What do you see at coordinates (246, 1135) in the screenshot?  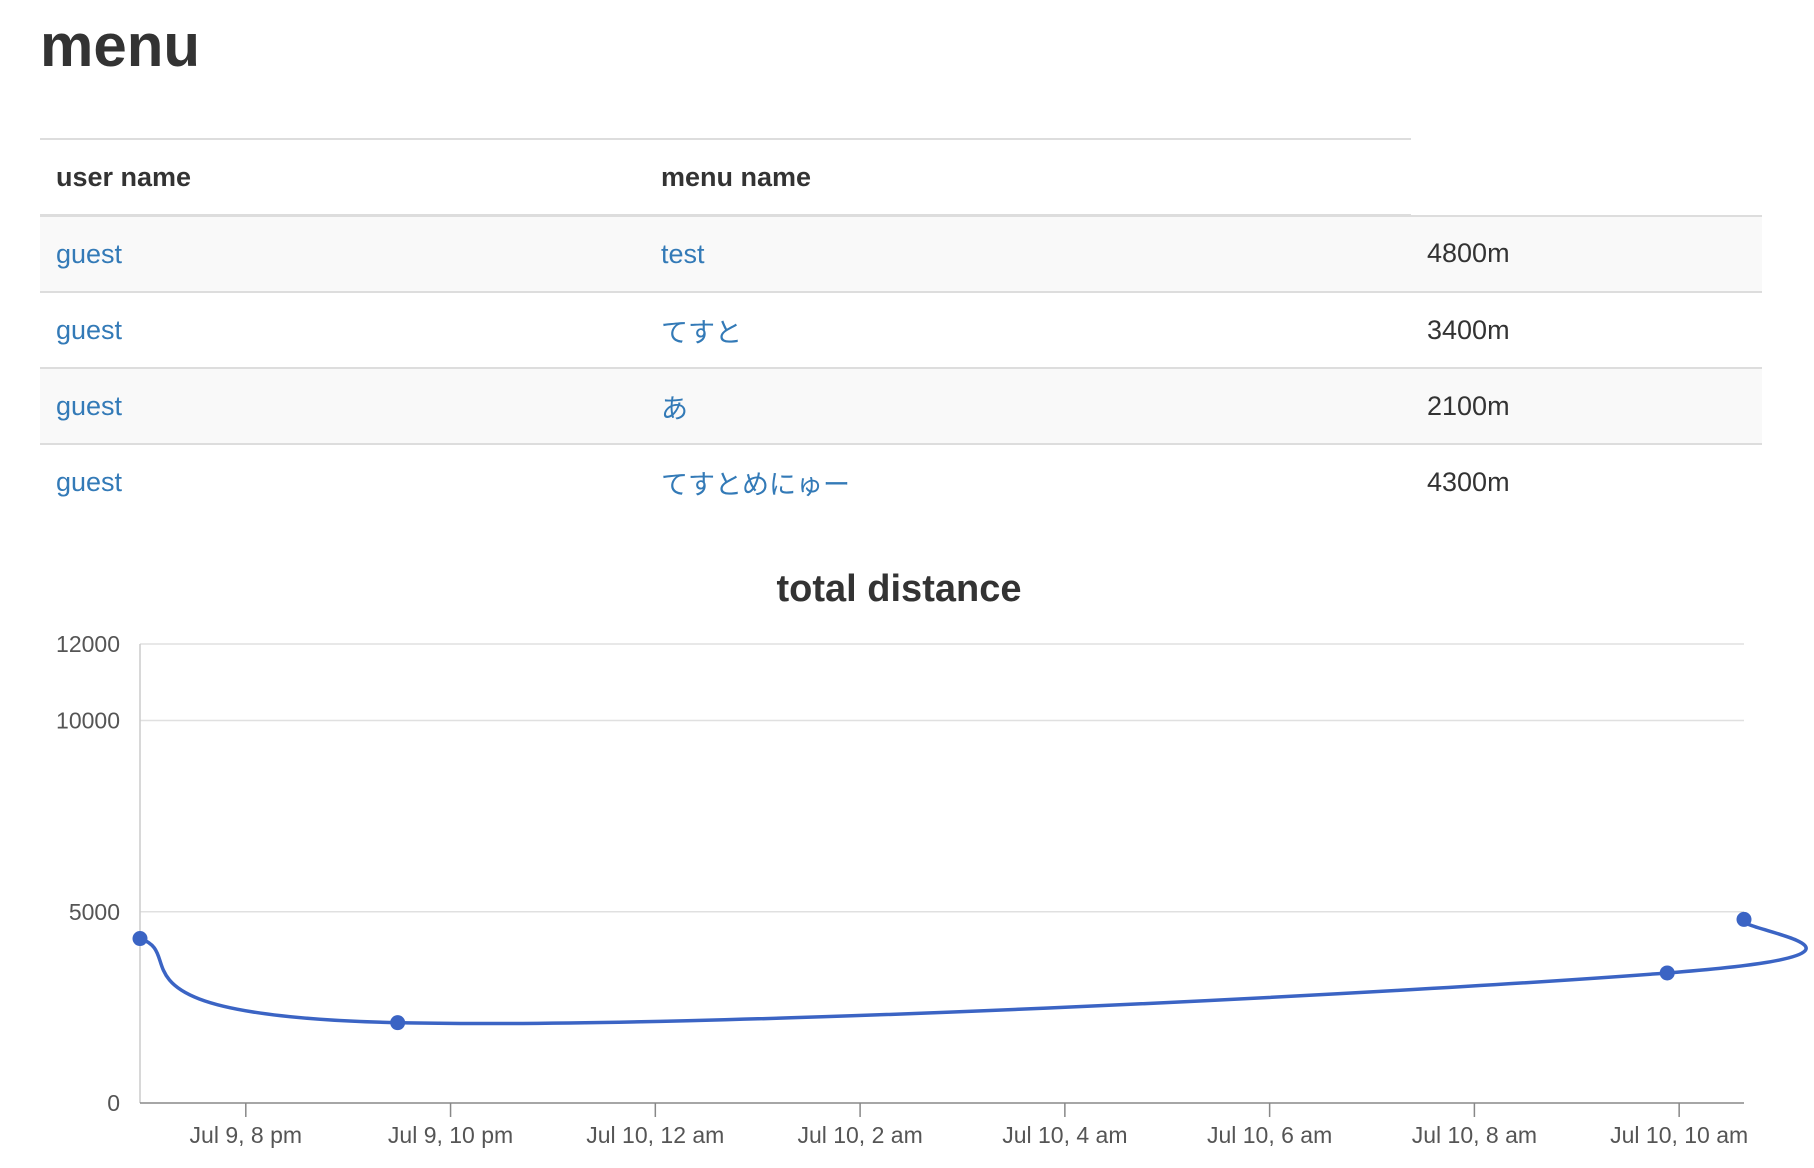 I see `x-tick-label: Jul 9, 8 pm` at bounding box center [246, 1135].